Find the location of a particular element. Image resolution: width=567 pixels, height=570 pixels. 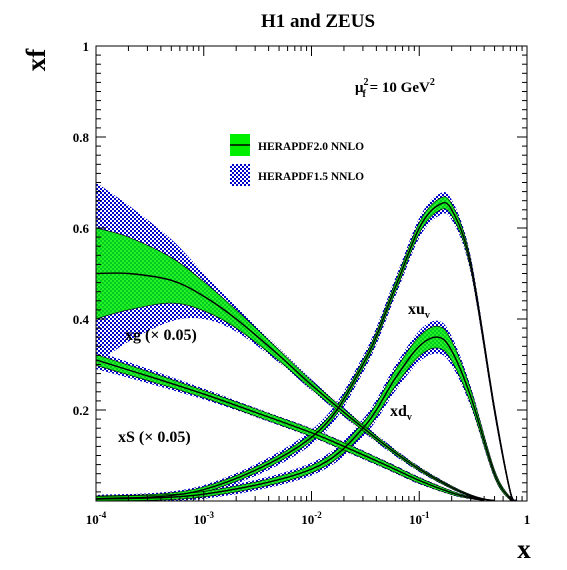

x-tick-label: 10⁻¹ is located at coordinates (419, 518).